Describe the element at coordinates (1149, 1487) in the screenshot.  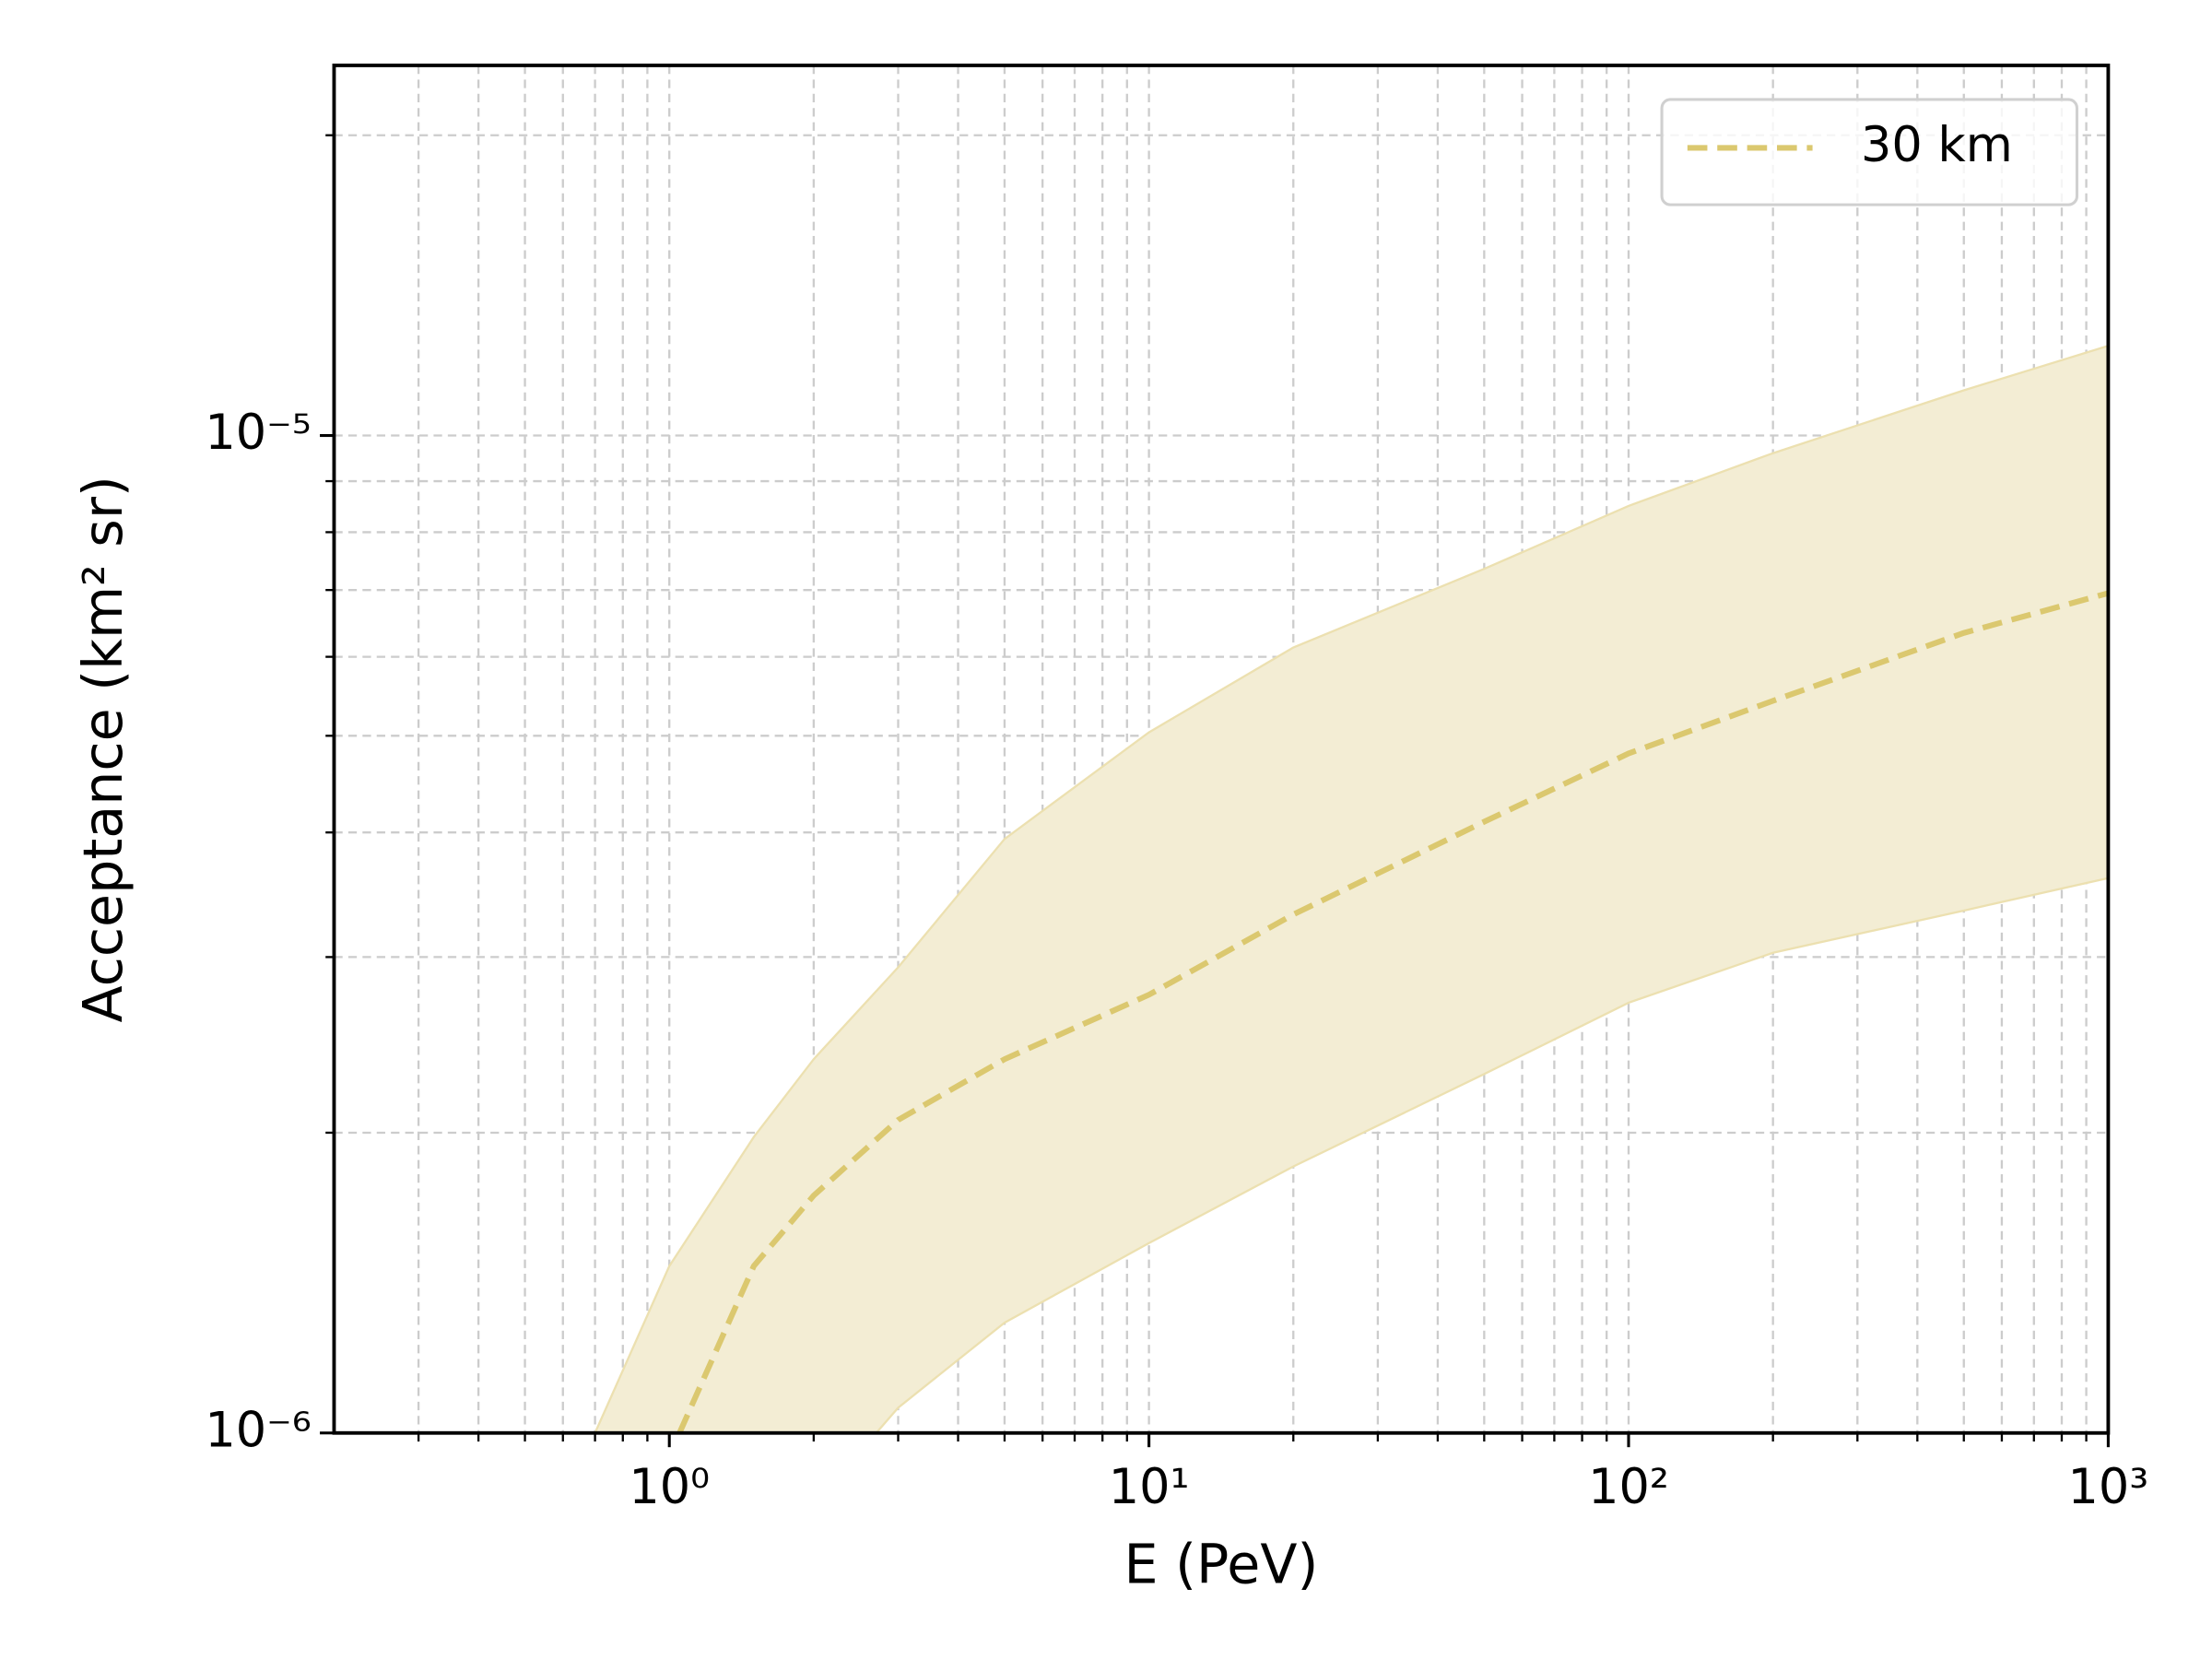
I see `x-tick-label: 10¹` at that location.